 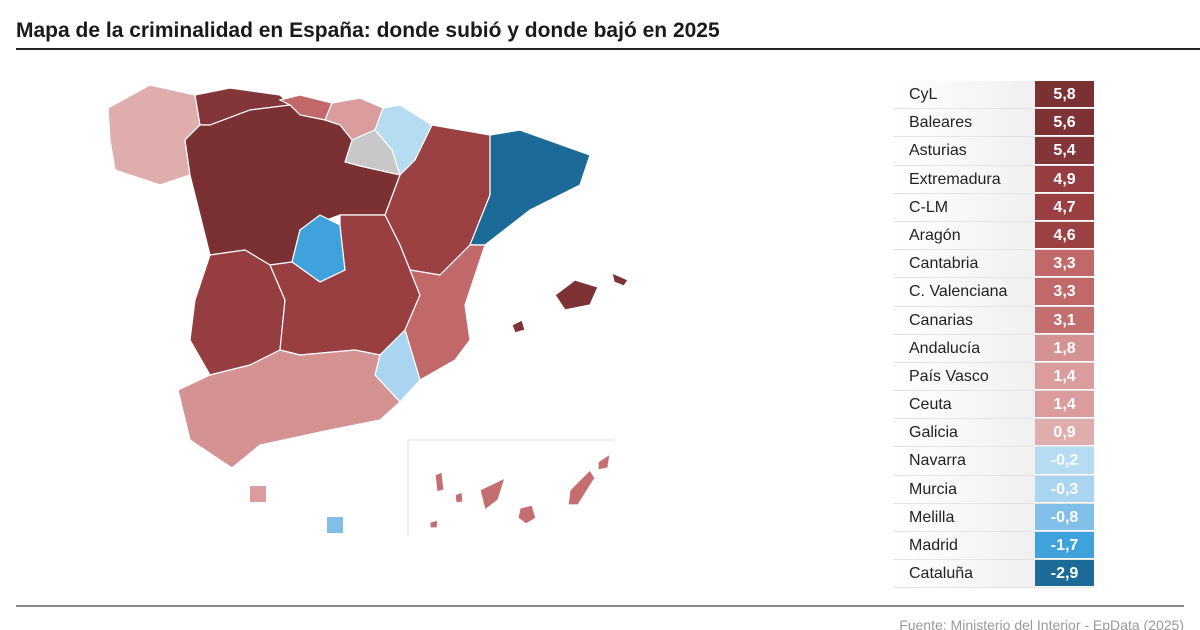 I want to click on region-ceuta, so click(x=258, y=494).